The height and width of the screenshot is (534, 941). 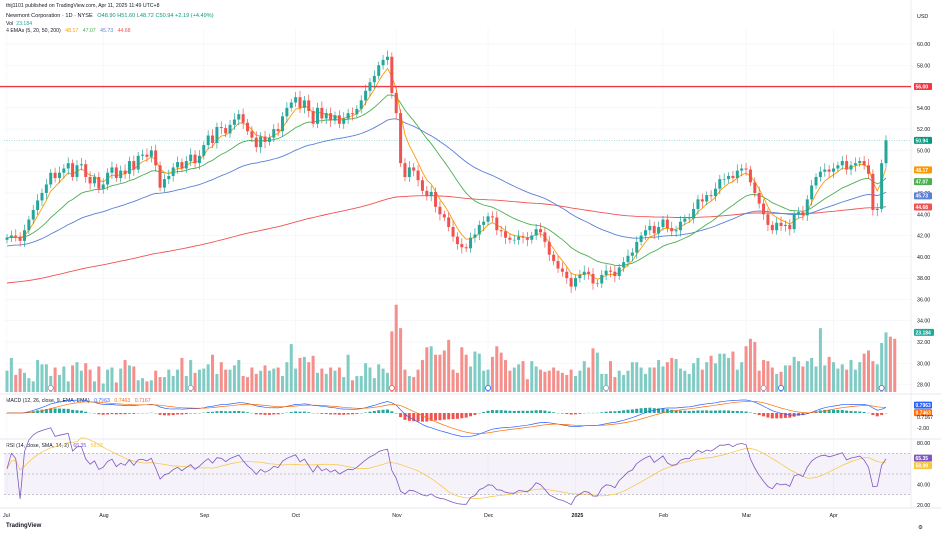 What do you see at coordinates (923, 364) in the screenshot?
I see `price-tick-label: 30.00` at bounding box center [923, 364].